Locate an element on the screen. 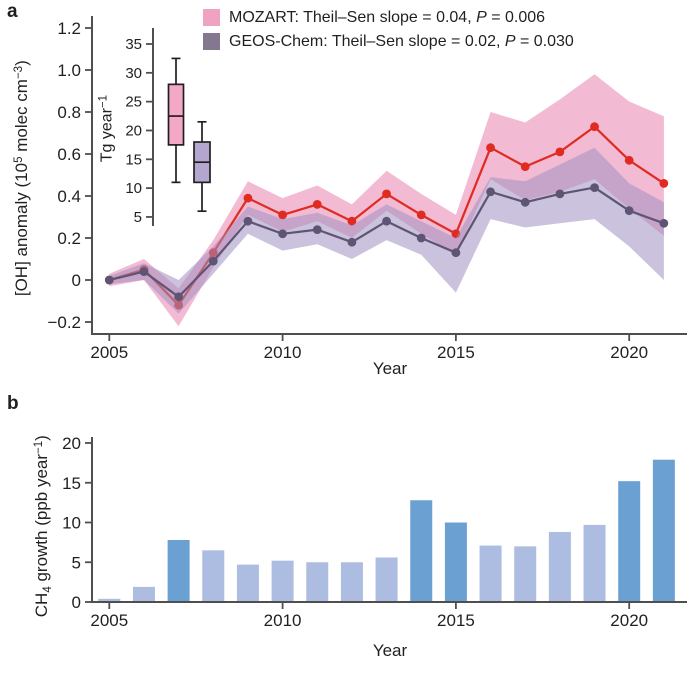  svg-text: 25 is located at coordinates (133, 102).